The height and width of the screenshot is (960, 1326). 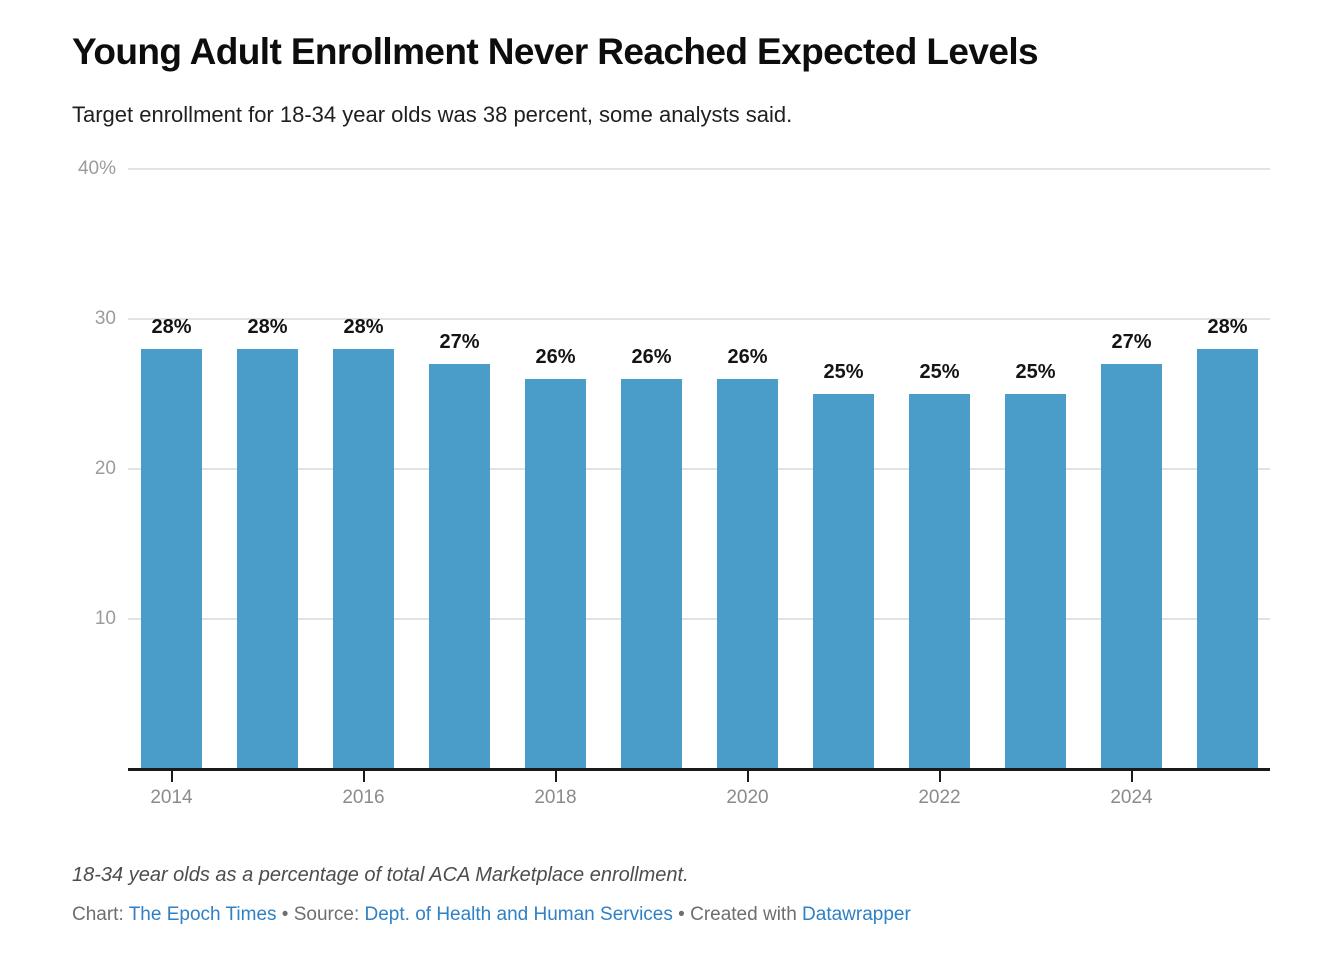 I want to click on bar-value-label-2020: 26%, so click(x=747, y=357).